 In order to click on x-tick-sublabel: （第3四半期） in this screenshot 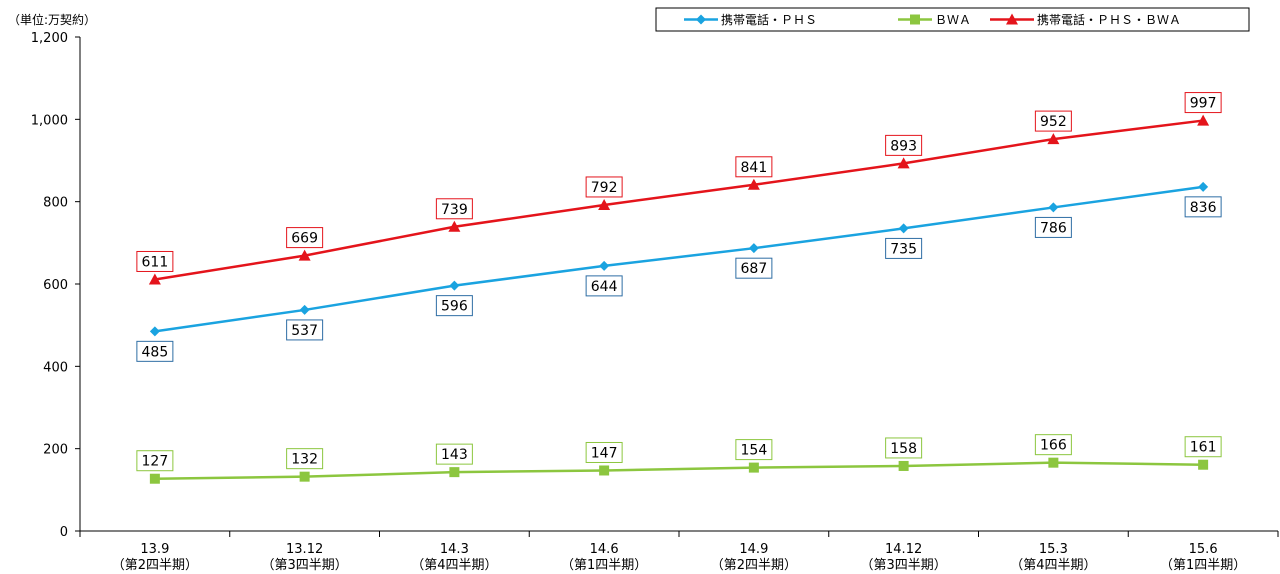, I will do `click(903, 565)`.